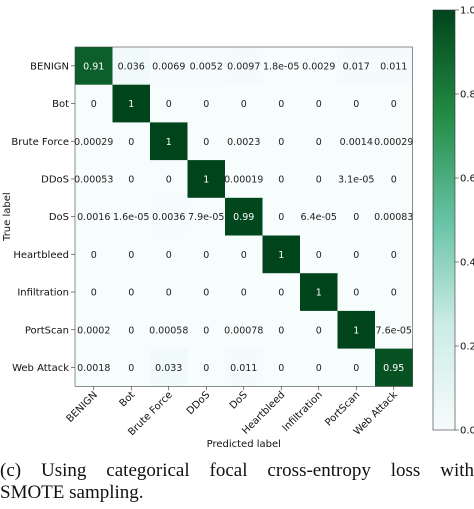 The width and height of the screenshot is (474, 509). I want to click on cell-value-label: 0.0016, so click(93, 217).